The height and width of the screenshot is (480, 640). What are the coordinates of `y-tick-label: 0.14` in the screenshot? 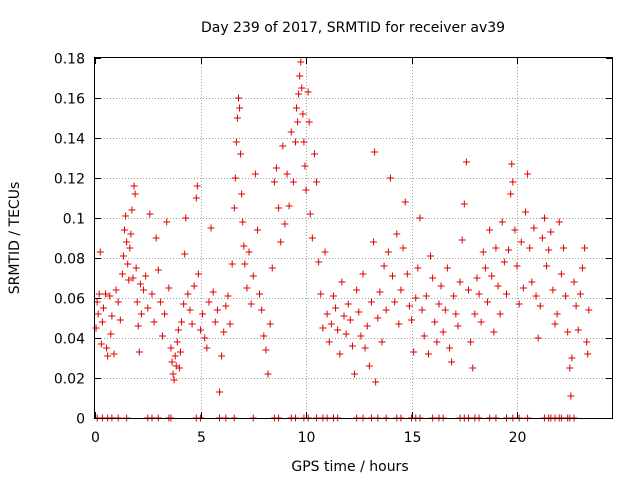 It's located at (69, 140).